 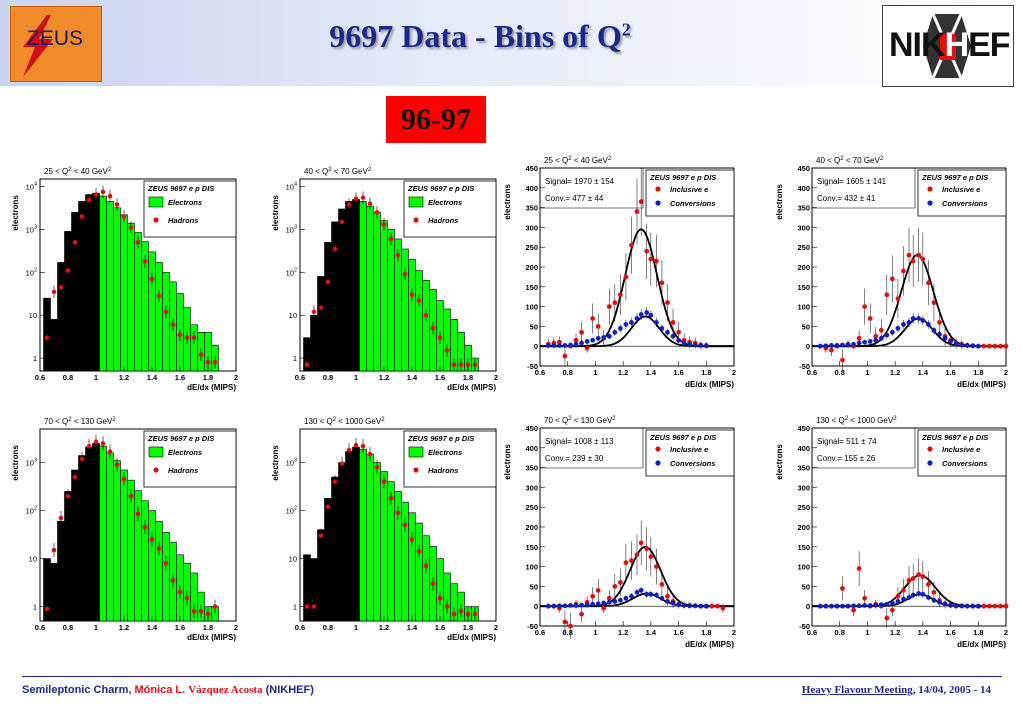 What do you see at coordinates (445, 452) in the screenshot?
I see `legend-item: Electrons` at bounding box center [445, 452].